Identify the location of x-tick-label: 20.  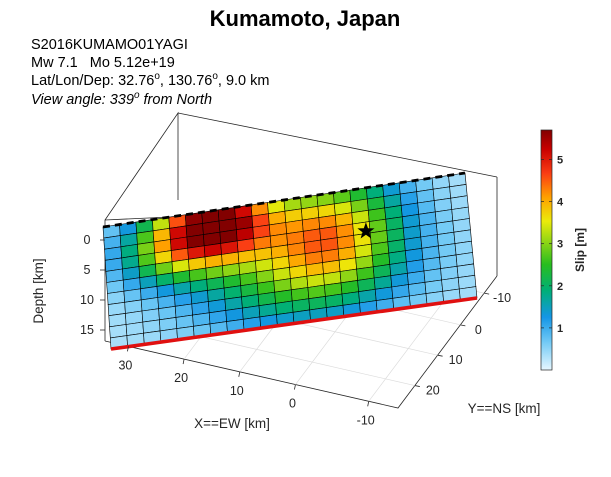
(181, 378).